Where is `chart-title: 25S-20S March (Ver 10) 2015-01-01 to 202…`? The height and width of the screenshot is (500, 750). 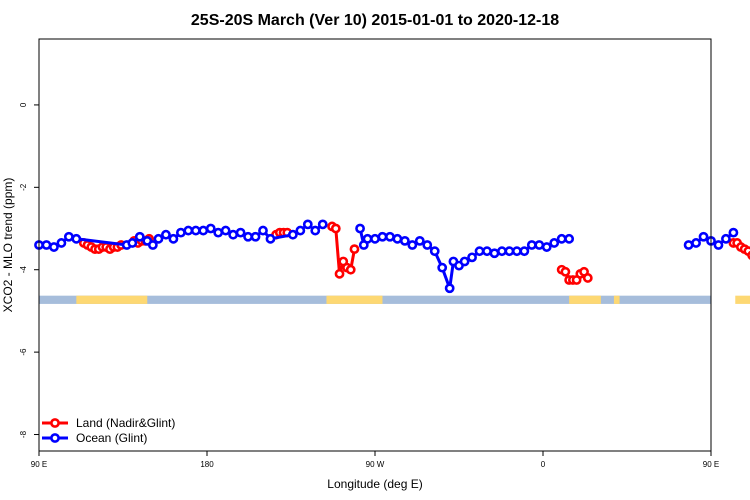 chart-title: 25S-20S March (Ver 10) 2015-01-01 to 202… is located at coordinates (375, 20).